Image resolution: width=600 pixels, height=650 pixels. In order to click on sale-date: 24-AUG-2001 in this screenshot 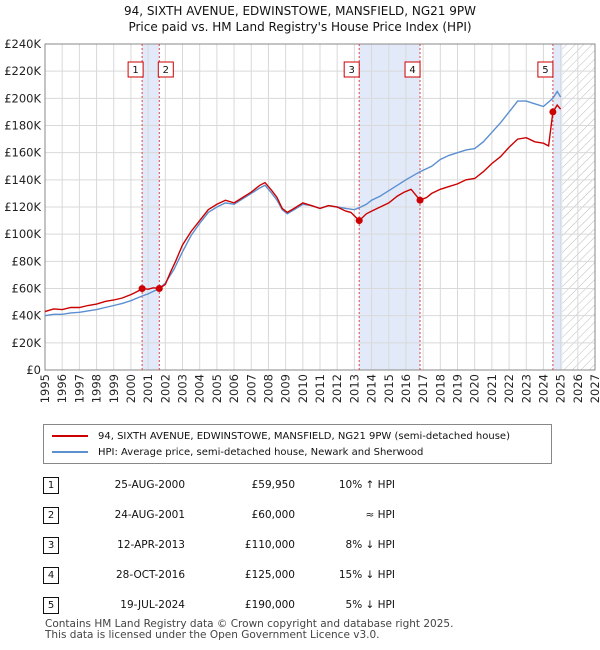, I will do `click(149, 515)`.